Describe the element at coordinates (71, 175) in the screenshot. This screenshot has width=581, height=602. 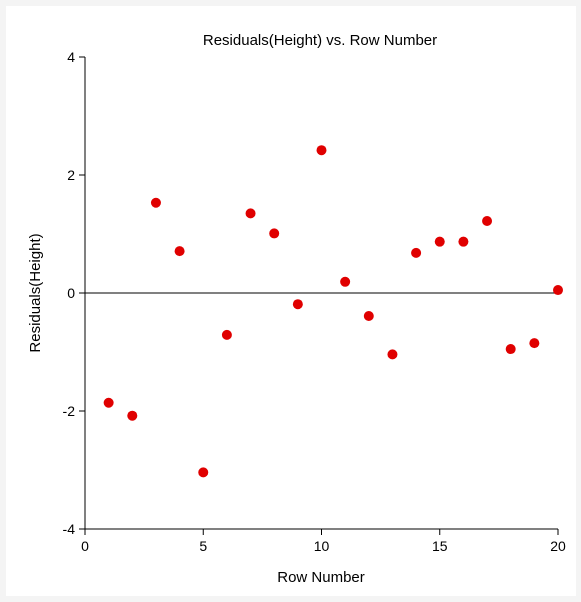
I see `y-tick-label: 2` at that location.